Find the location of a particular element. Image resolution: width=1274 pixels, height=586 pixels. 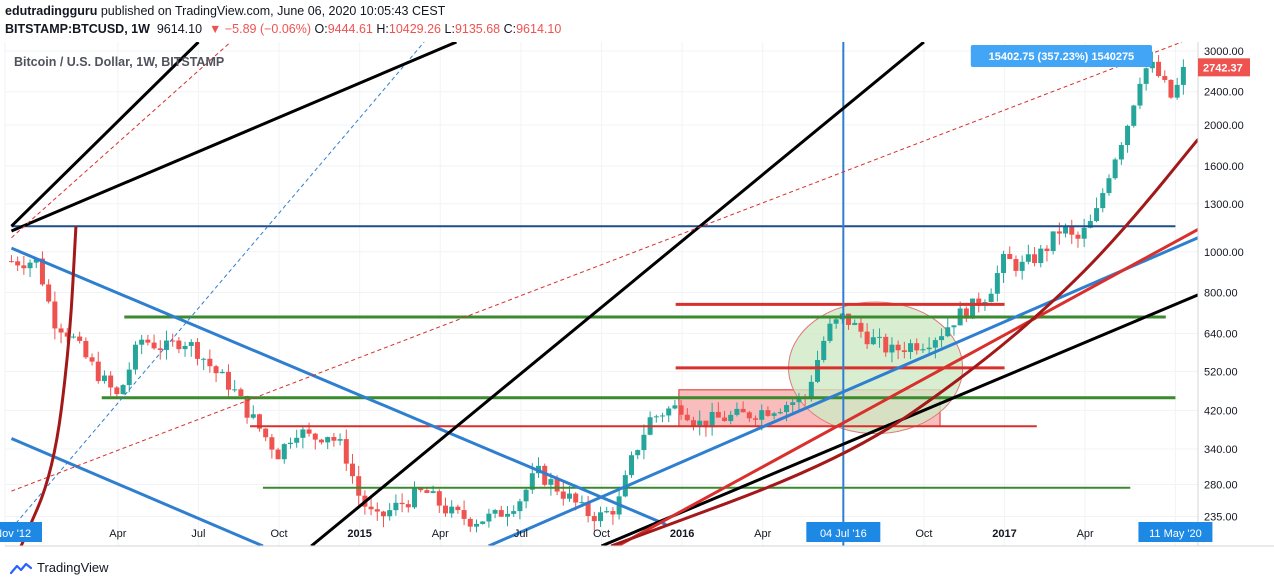

darkred-left-curve is located at coordinates (48, 386).